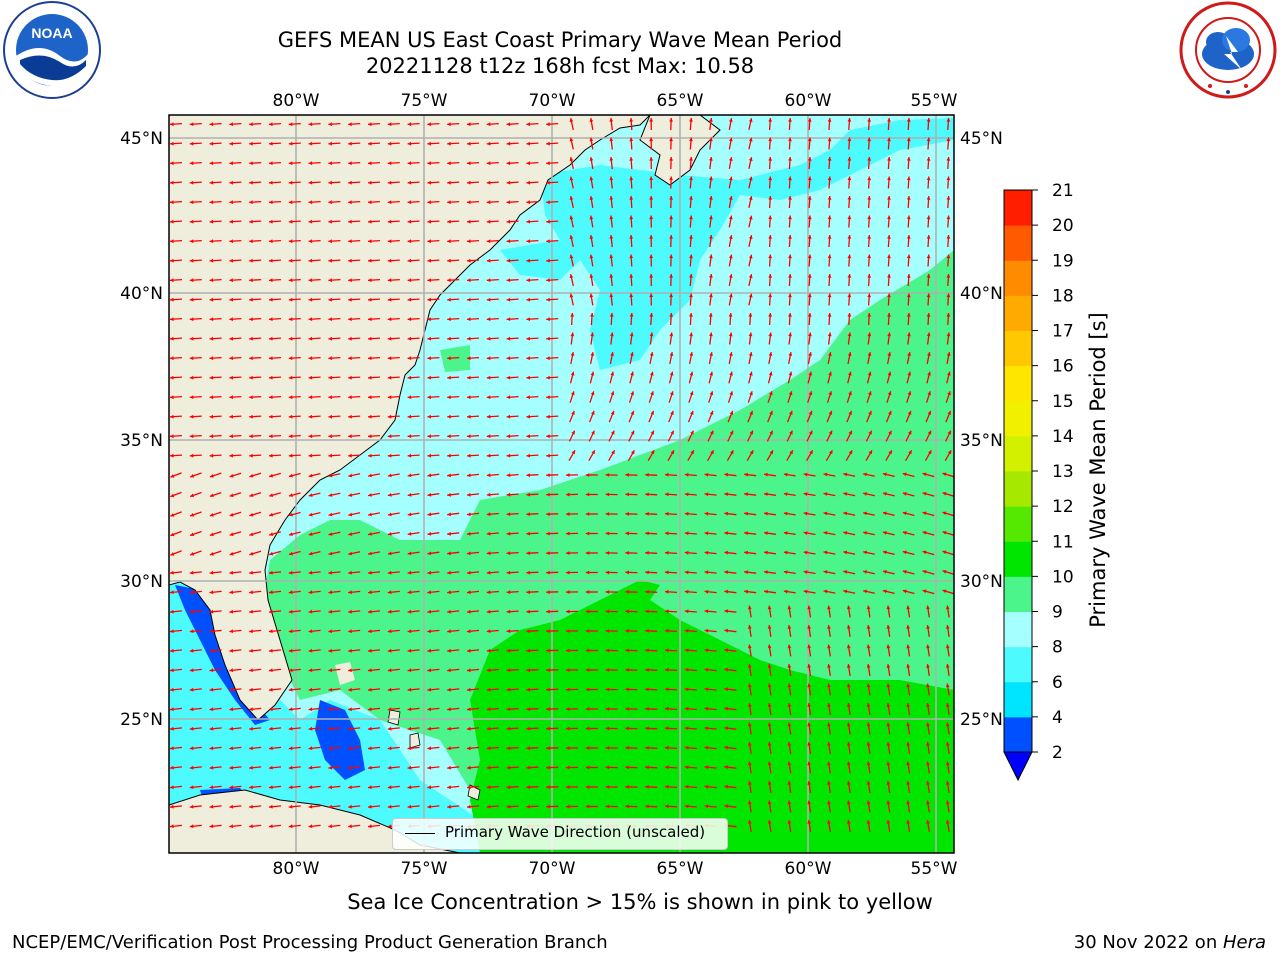 Image resolution: width=1280 pixels, height=960 pixels. I want to click on lon-label-top-80w: 80°W, so click(296, 101).